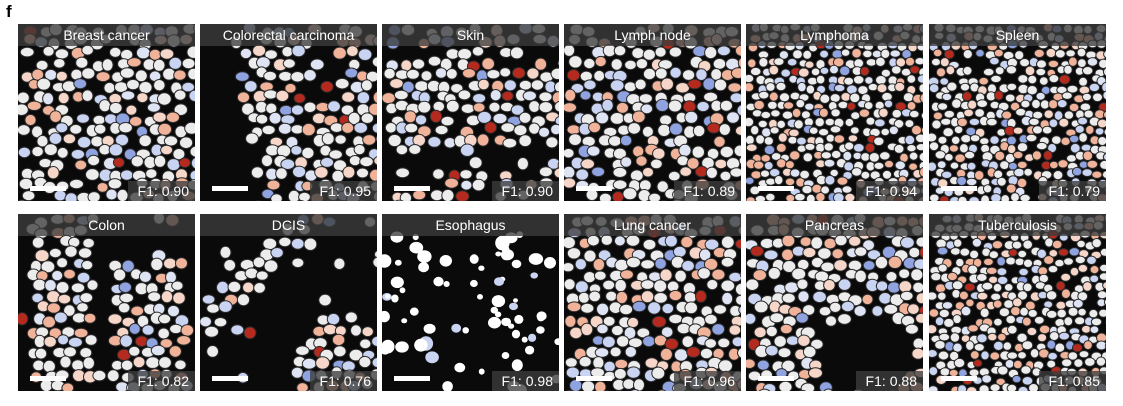  Describe the element at coordinates (106, 35) in the screenshot. I see `tile-title: Breast cancer` at that location.